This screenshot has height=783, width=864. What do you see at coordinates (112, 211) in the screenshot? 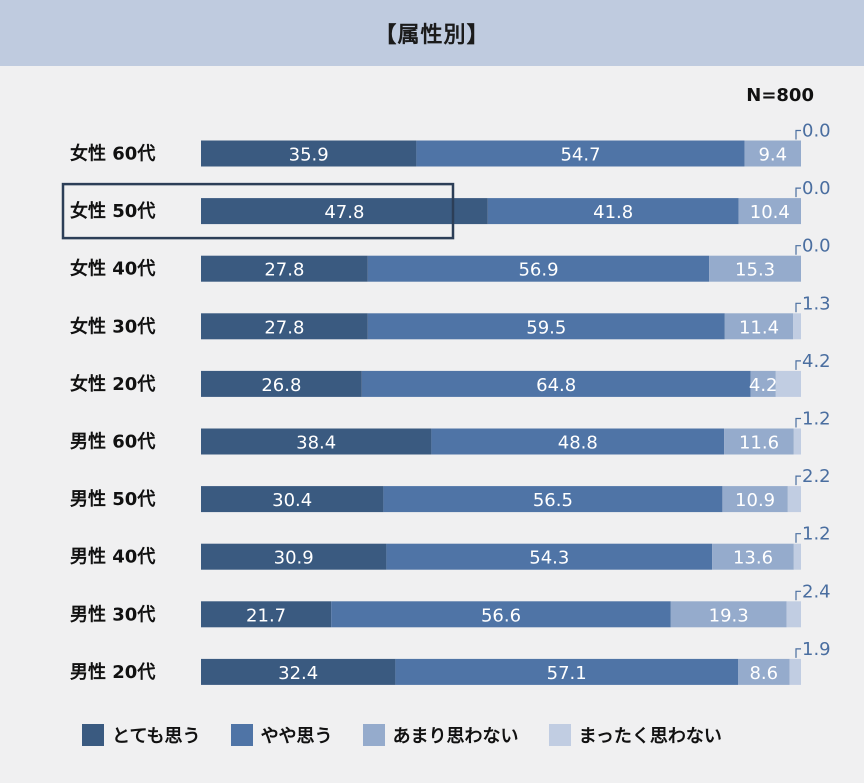
I see `category-label: 女性 50代` at bounding box center [112, 211].